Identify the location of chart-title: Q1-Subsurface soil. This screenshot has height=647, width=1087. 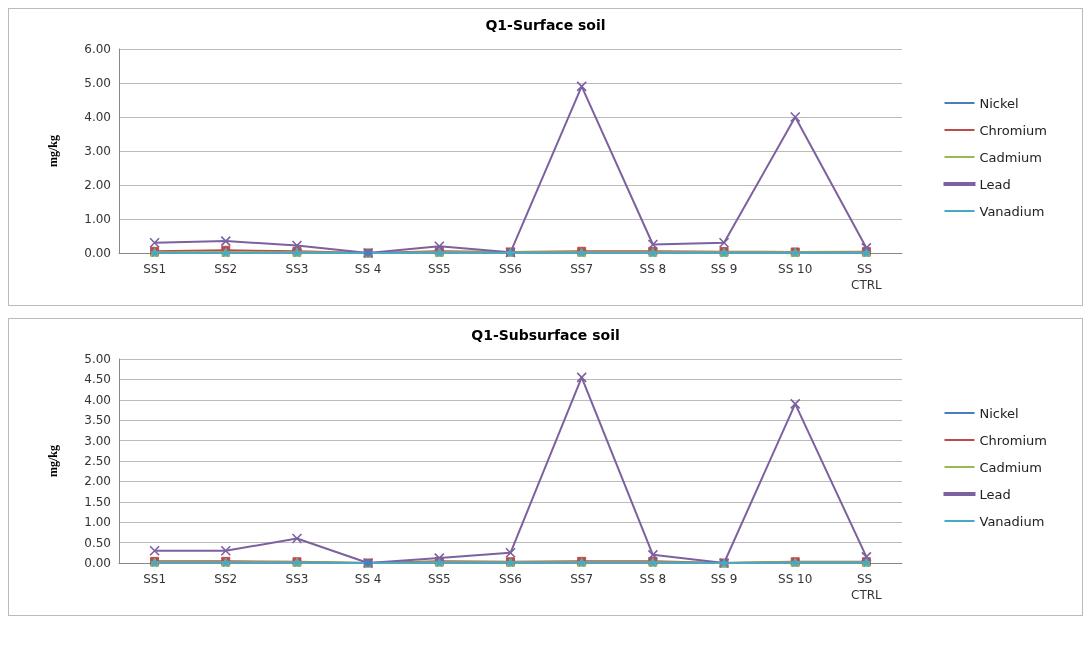
(545, 335).